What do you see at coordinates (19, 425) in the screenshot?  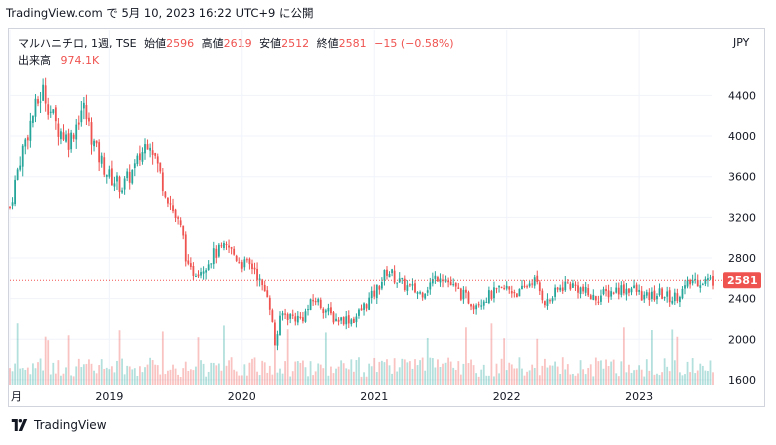 I see `tradingview-logo-icon` at bounding box center [19, 425].